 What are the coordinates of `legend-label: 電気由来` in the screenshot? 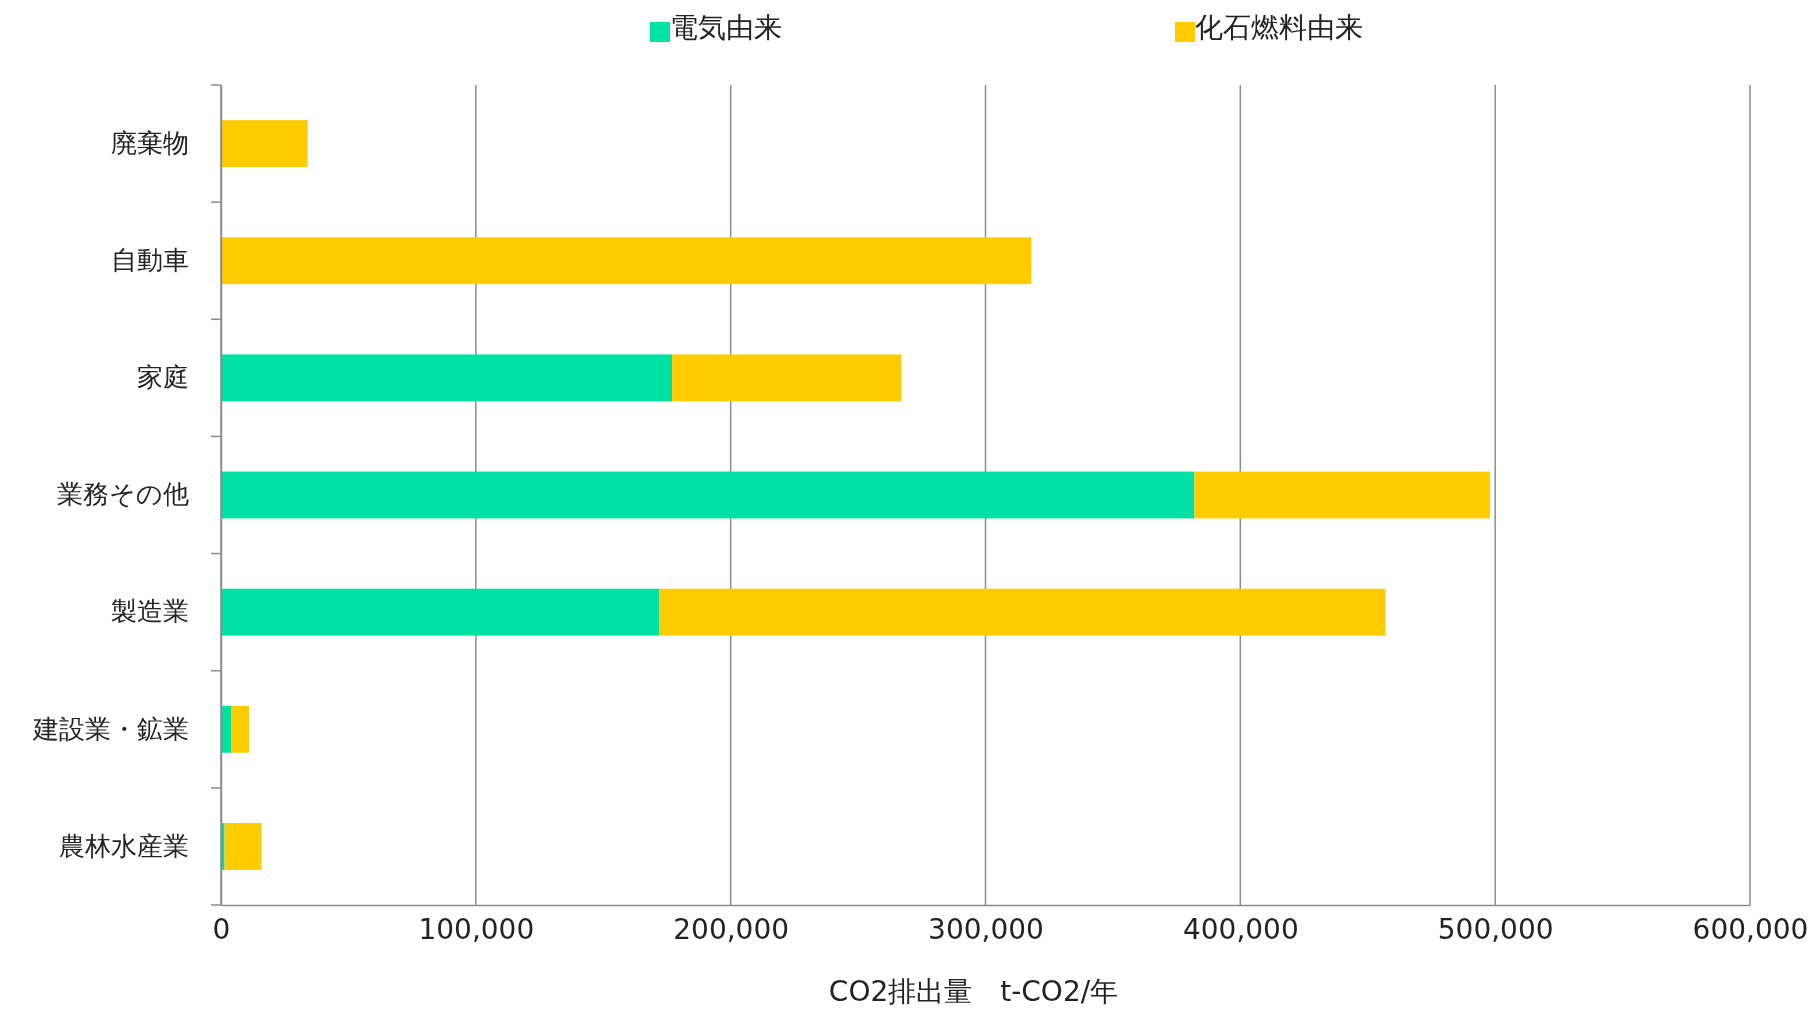 It's located at (726, 27).